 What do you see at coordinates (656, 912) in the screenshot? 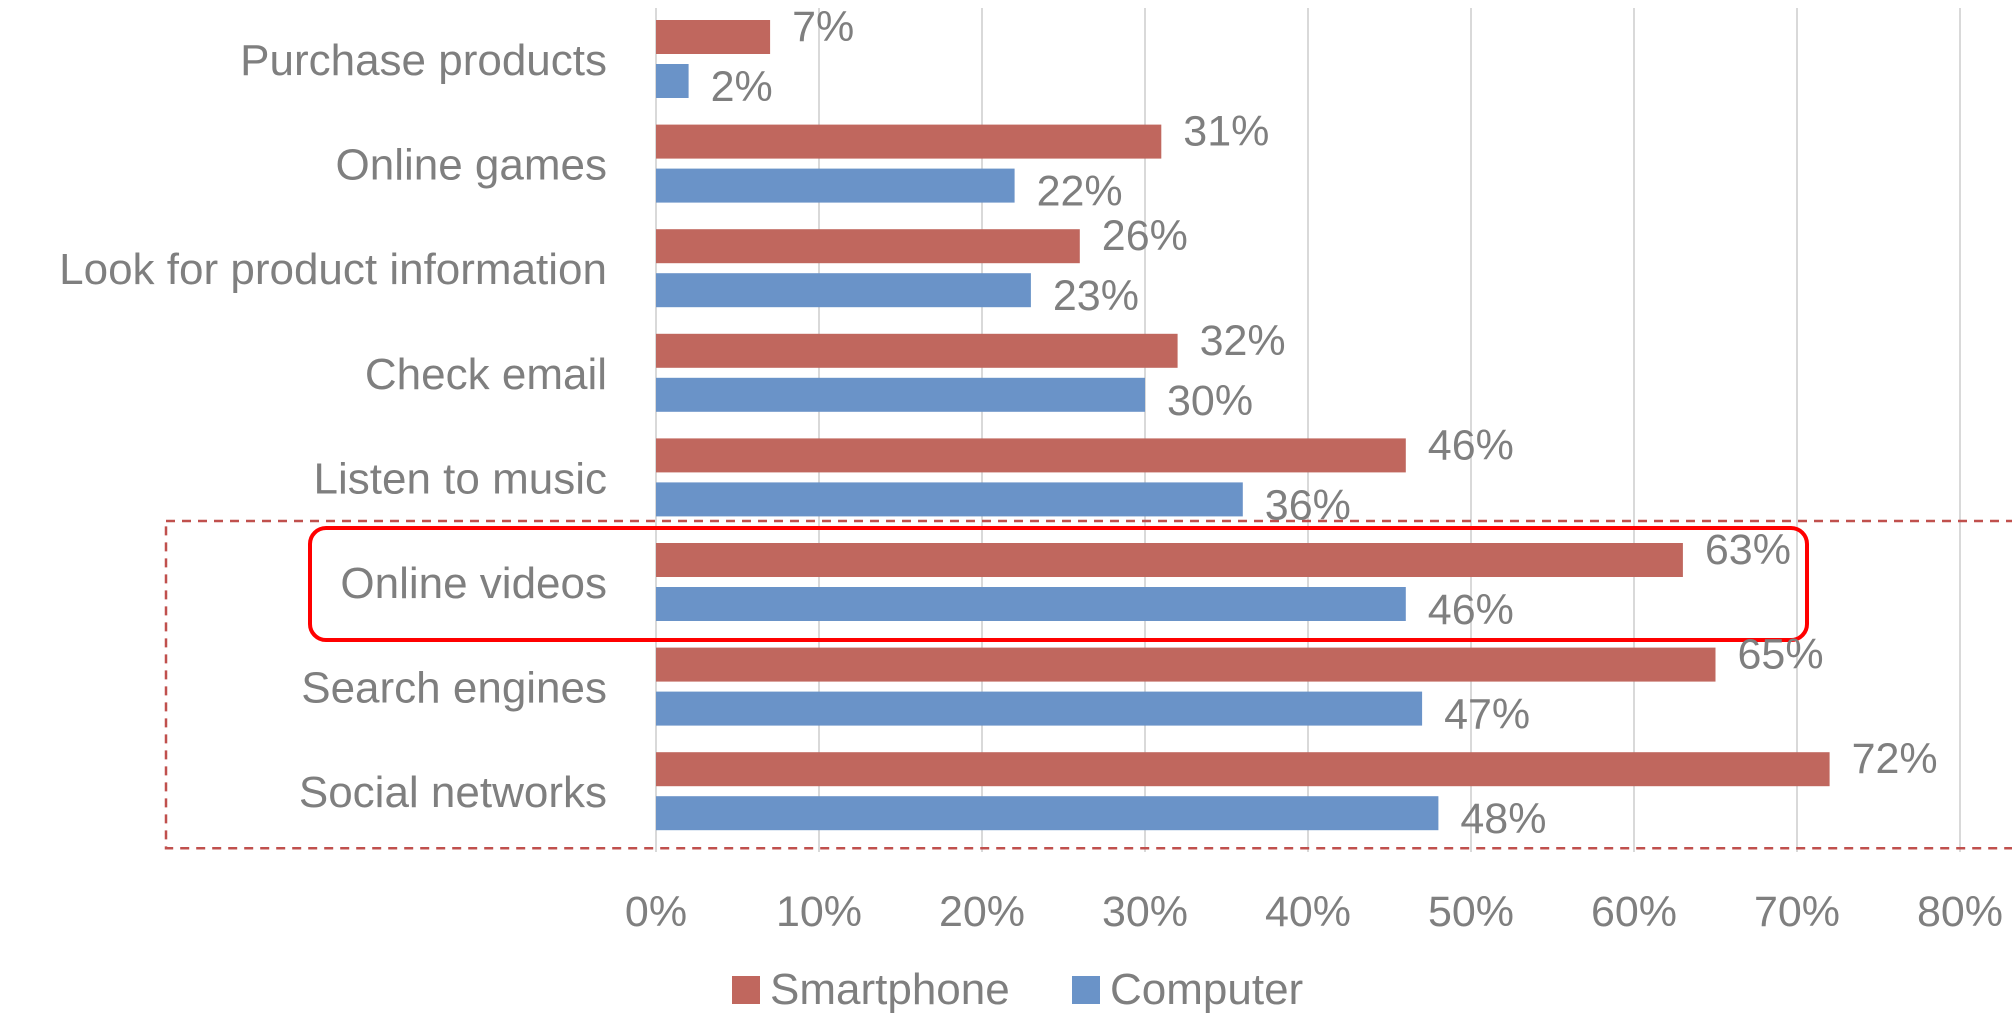
I see `x-tick-label-0: 0%` at bounding box center [656, 912].